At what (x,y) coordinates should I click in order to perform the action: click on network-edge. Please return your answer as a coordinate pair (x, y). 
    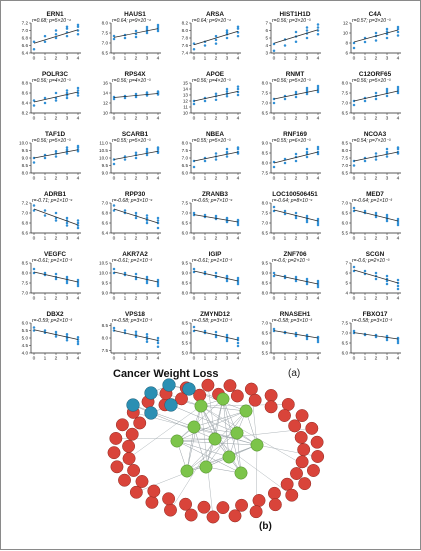
    Looking at the image, I should click on (222, 458).